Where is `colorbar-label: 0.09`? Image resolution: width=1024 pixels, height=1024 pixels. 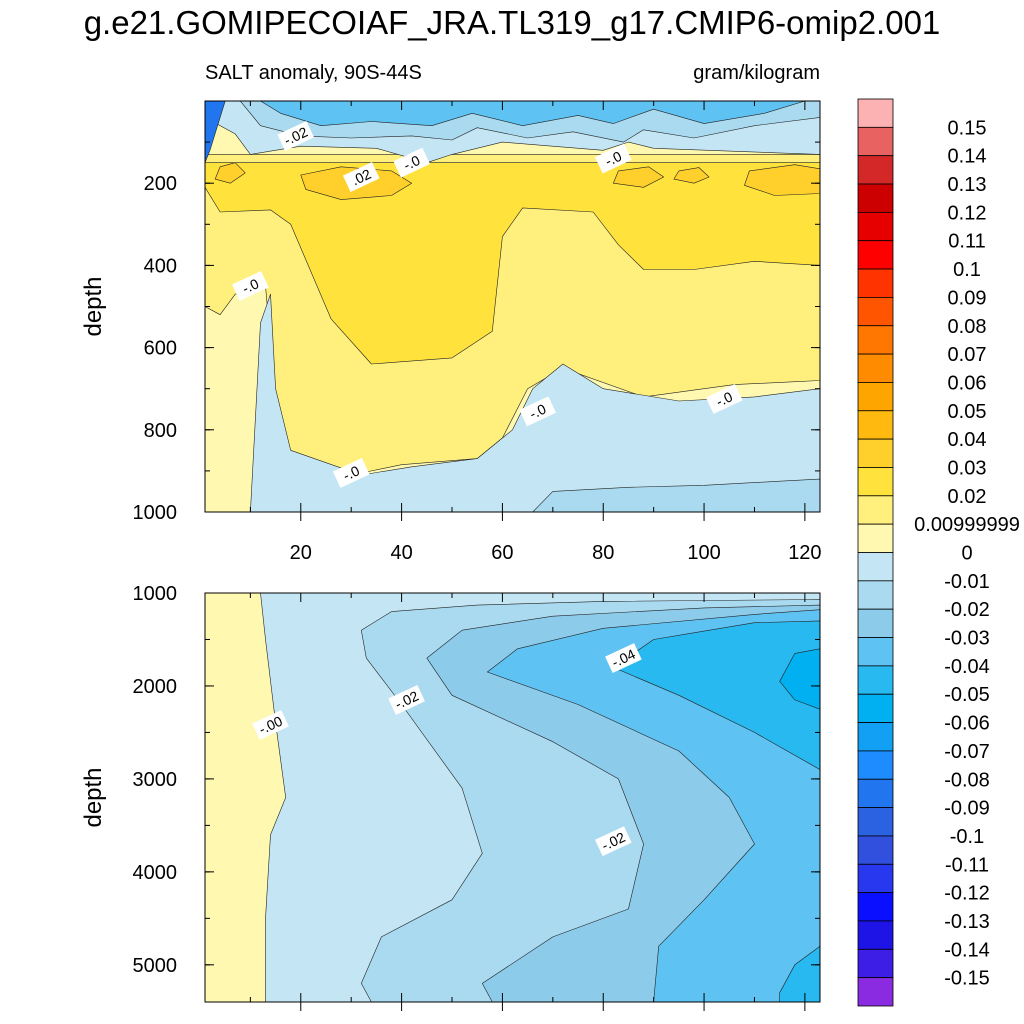
colorbar-label: 0.09 is located at coordinates (967, 298).